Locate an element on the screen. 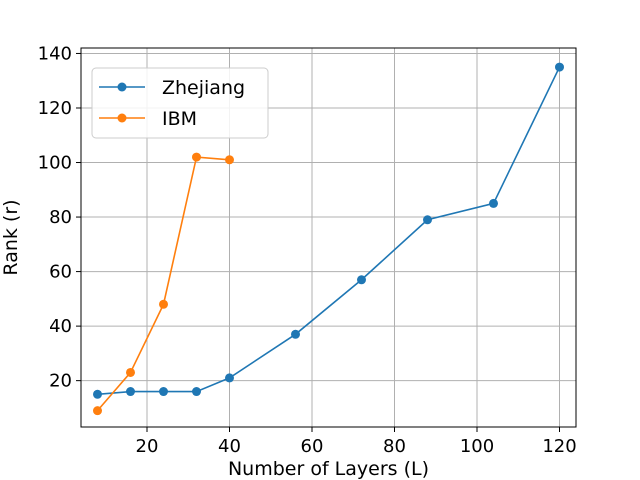  legend-marker-ibm is located at coordinates (122, 118).